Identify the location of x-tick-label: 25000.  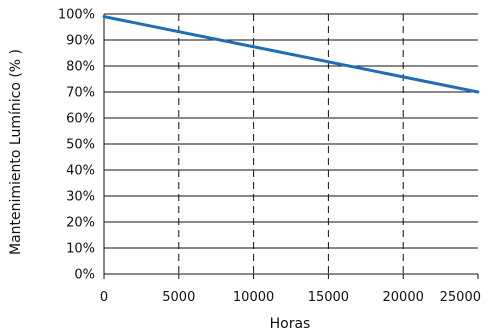
(460, 297).